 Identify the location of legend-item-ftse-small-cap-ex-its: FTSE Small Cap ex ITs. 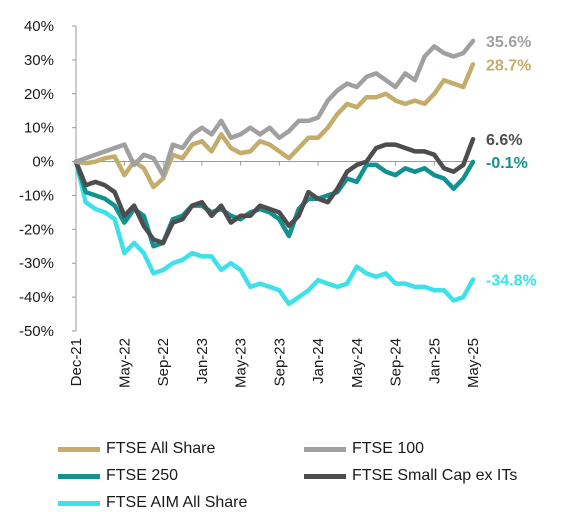
(410, 476).